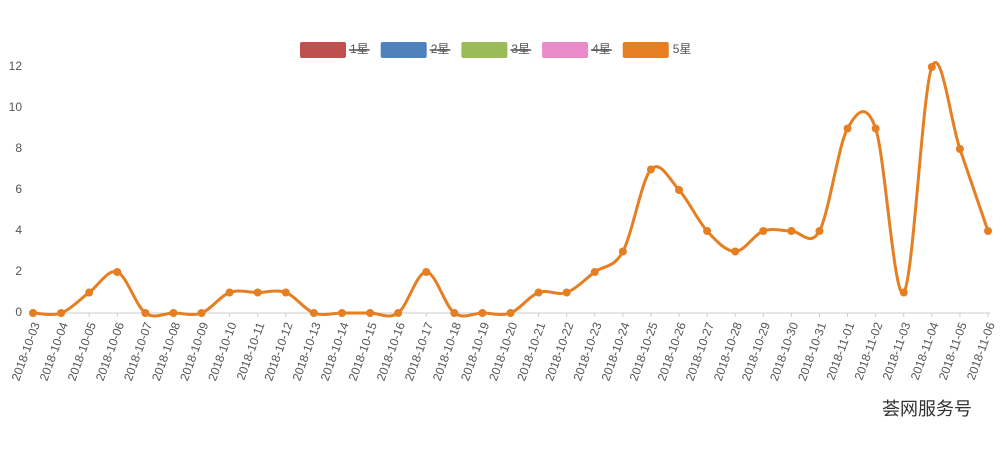 The image size is (1006, 452). What do you see at coordinates (927, 409) in the screenshot?
I see `watermark: 荟网服务号` at bounding box center [927, 409].